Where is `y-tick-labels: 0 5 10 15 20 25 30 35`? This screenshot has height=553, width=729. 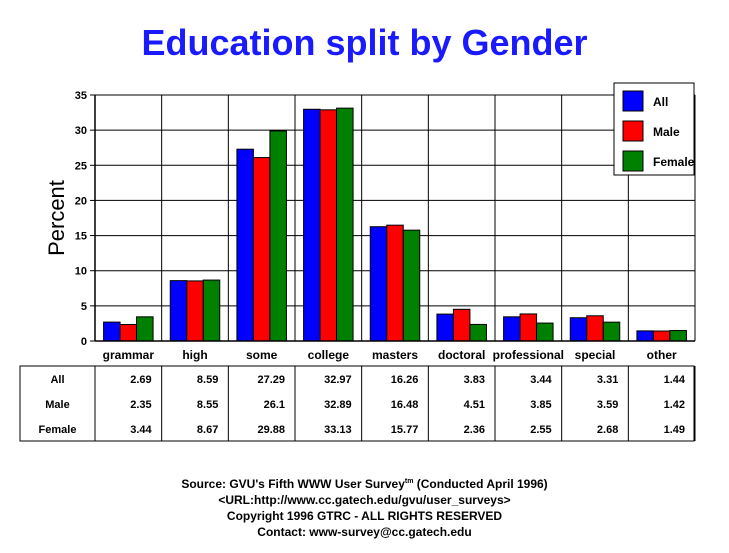
y-tick-labels: 0 5 10 15 20 25 30 35 is located at coordinates (81, 219).